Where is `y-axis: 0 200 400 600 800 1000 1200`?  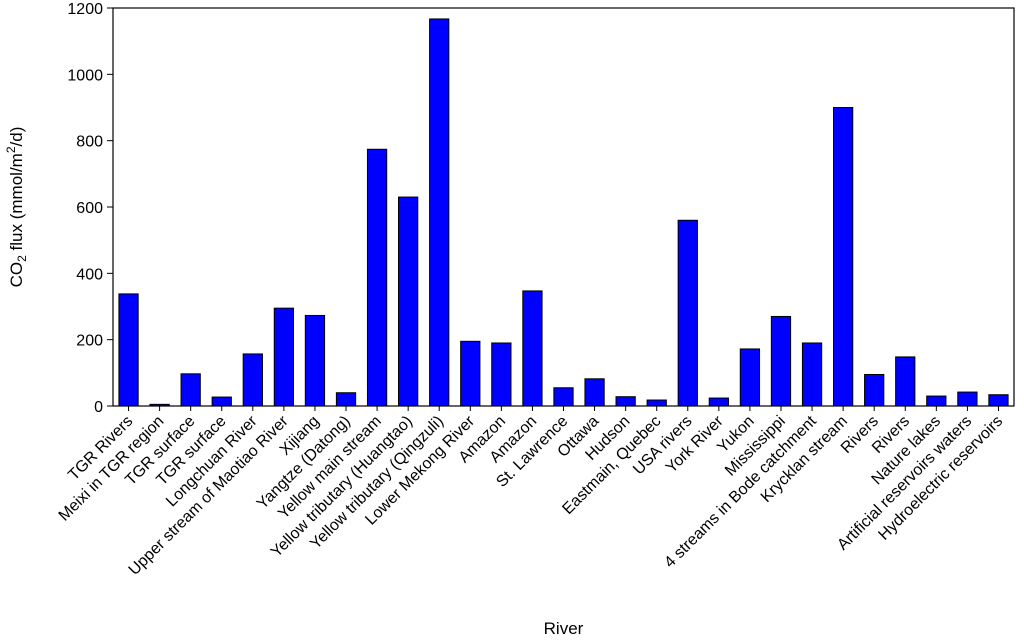
y-axis: 0 200 400 600 800 1000 1200 is located at coordinates (90, 208).